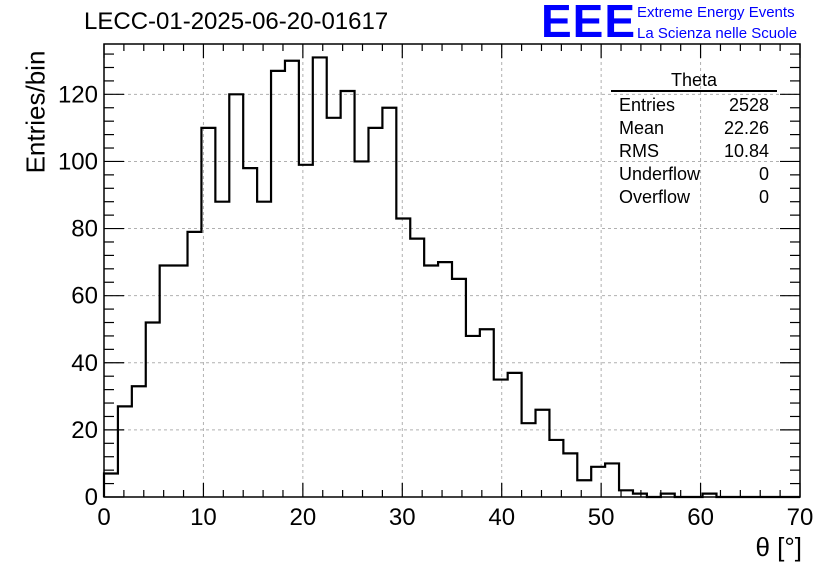 This screenshot has width=836, height=572. I want to click on stats-value: 22.26, so click(746, 128).